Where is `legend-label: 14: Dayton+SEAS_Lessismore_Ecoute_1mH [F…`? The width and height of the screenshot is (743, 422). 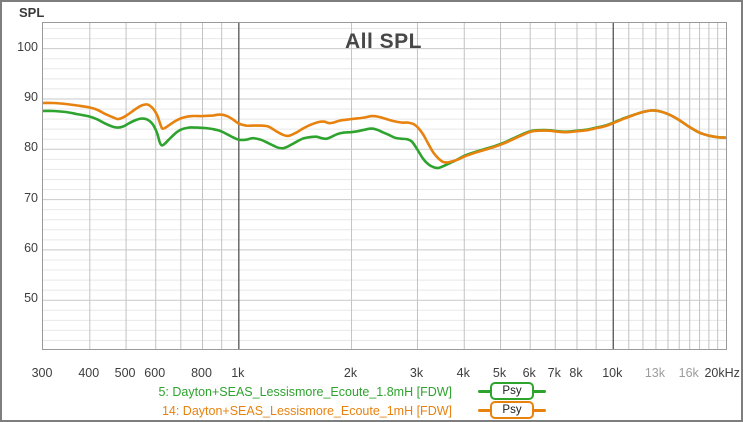
legend-label: 14: Dayton+SEAS_Lessismore_Ecoute_1mH [F… is located at coordinates (306, 410).